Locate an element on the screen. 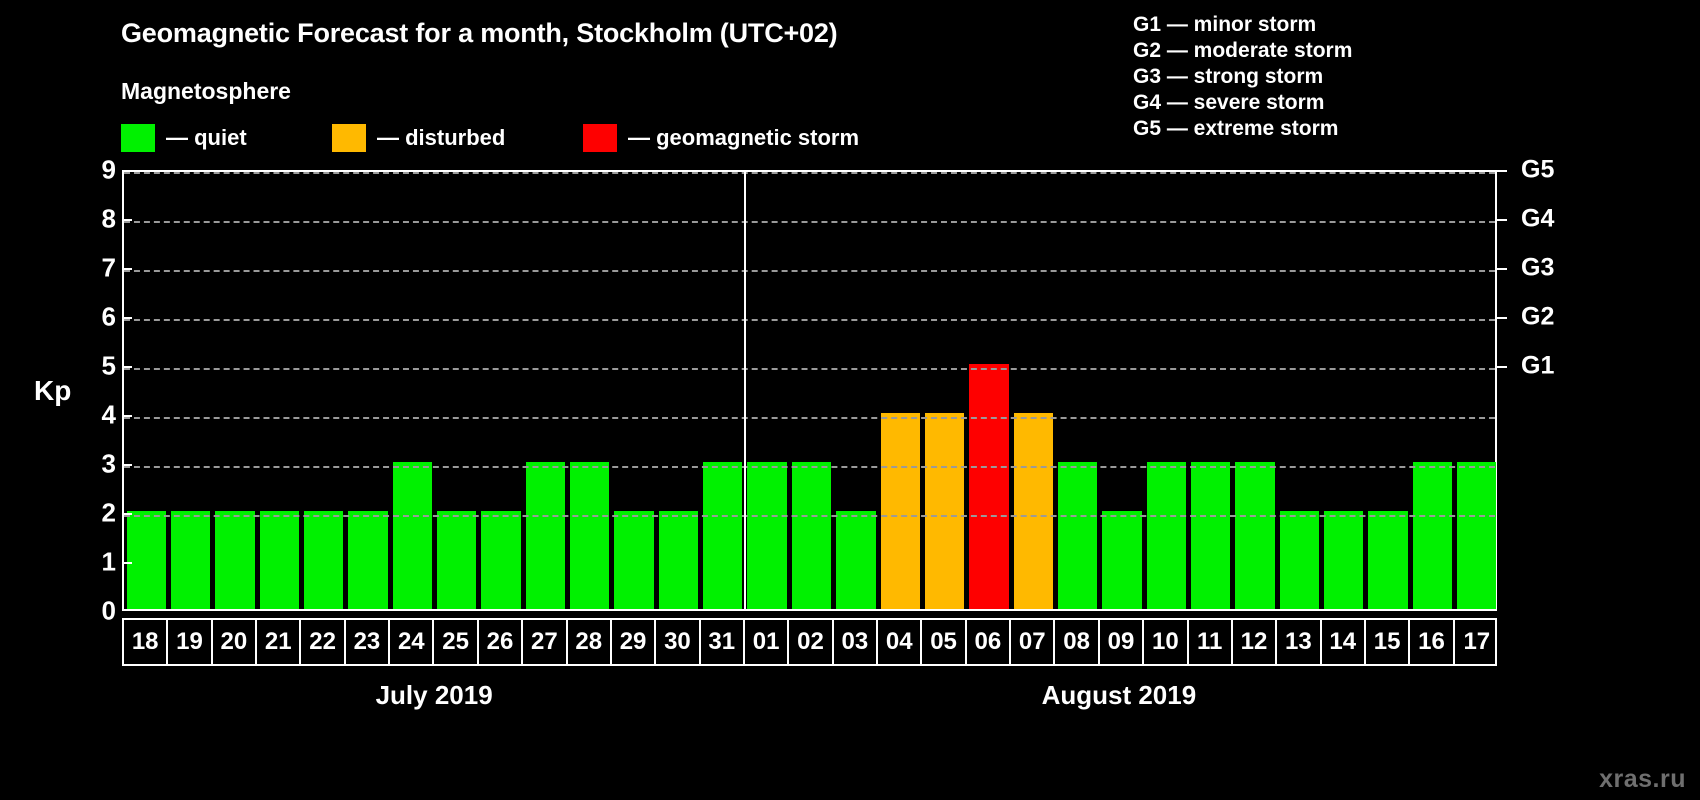  y-tick-label-1: 1 is located at coordinates (108, 561).